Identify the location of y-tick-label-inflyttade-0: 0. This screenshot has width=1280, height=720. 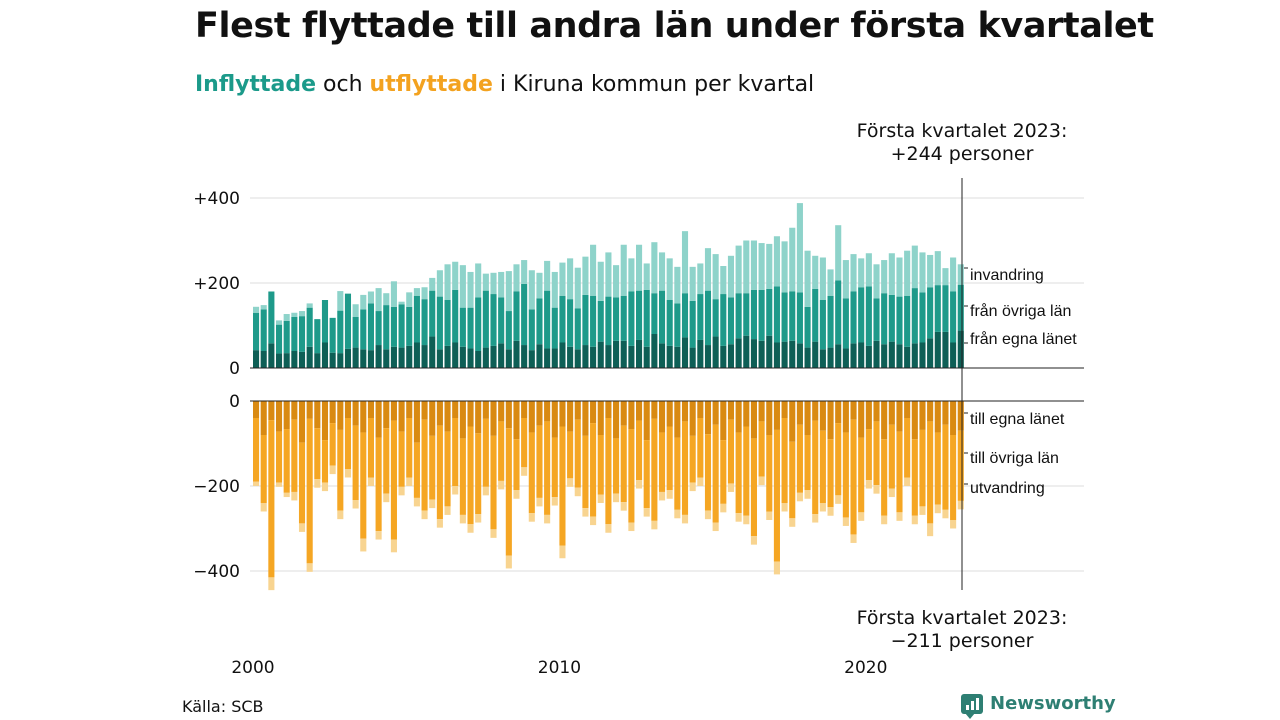
(234, 369).